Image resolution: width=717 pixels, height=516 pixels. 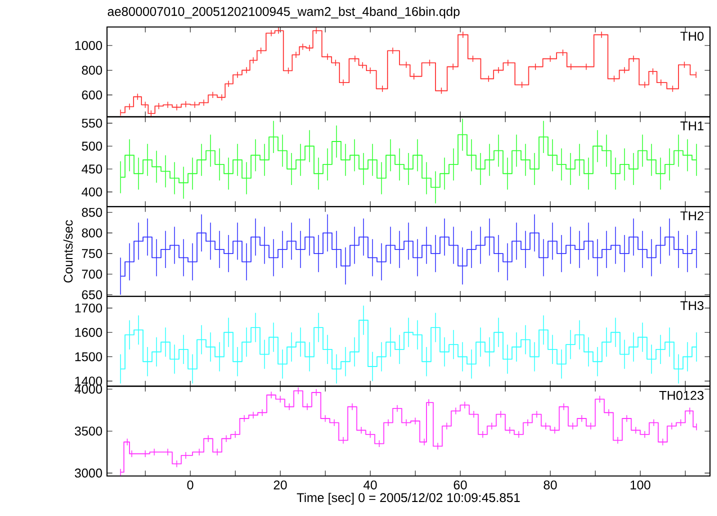 What do you see at coordinates (284, 12) in the screenshot?
I see `chart-title: ae800007010_20051202100945_wam2_bst_4band_16bin.qdp` at bounding box center [284, 12].